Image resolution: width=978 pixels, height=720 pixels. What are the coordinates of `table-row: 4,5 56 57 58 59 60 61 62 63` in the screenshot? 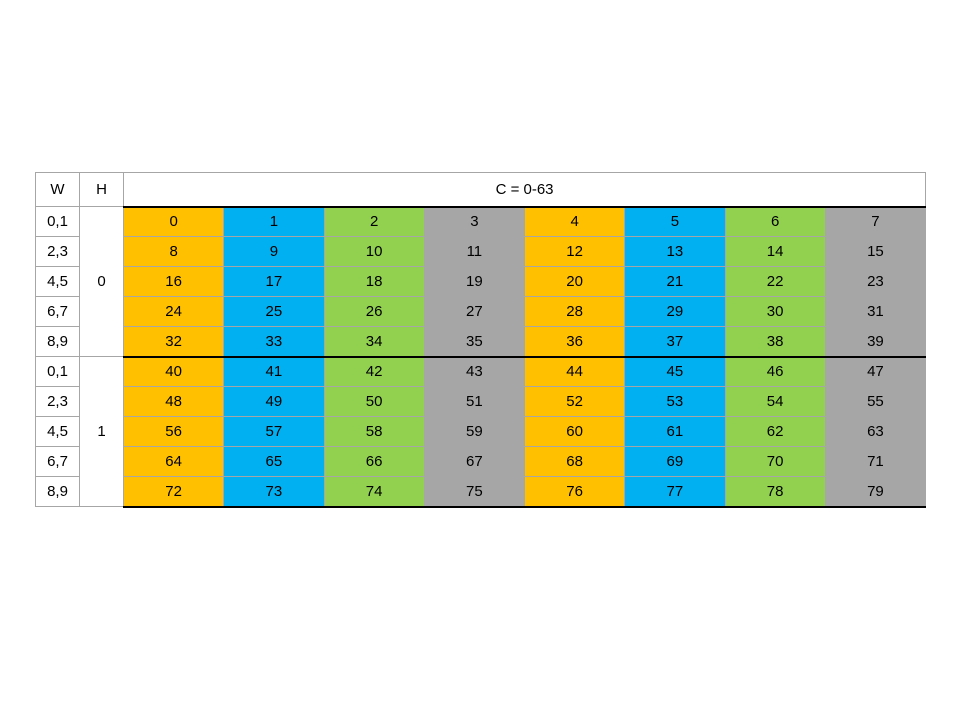 It's located at (481, 431).